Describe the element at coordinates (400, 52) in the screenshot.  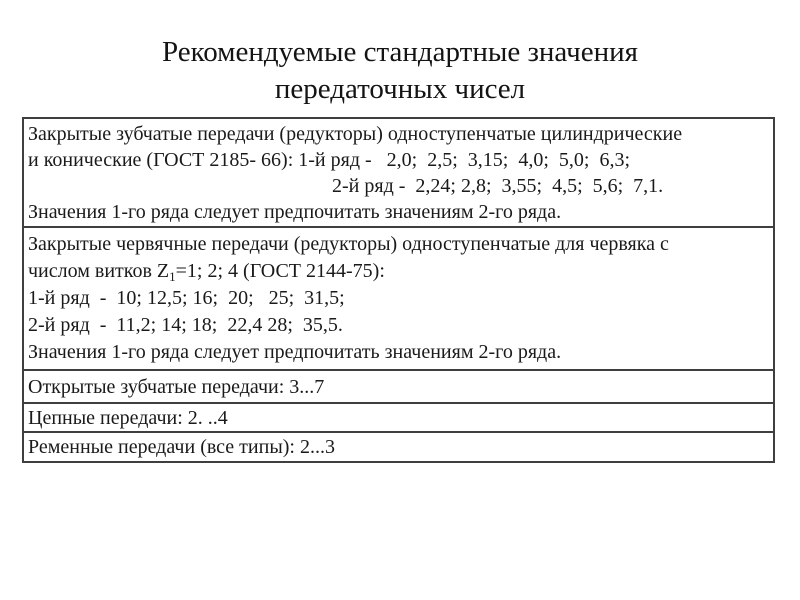
I see `slide-title-line-1: Рекомендуемые стандартные значения` at that location.